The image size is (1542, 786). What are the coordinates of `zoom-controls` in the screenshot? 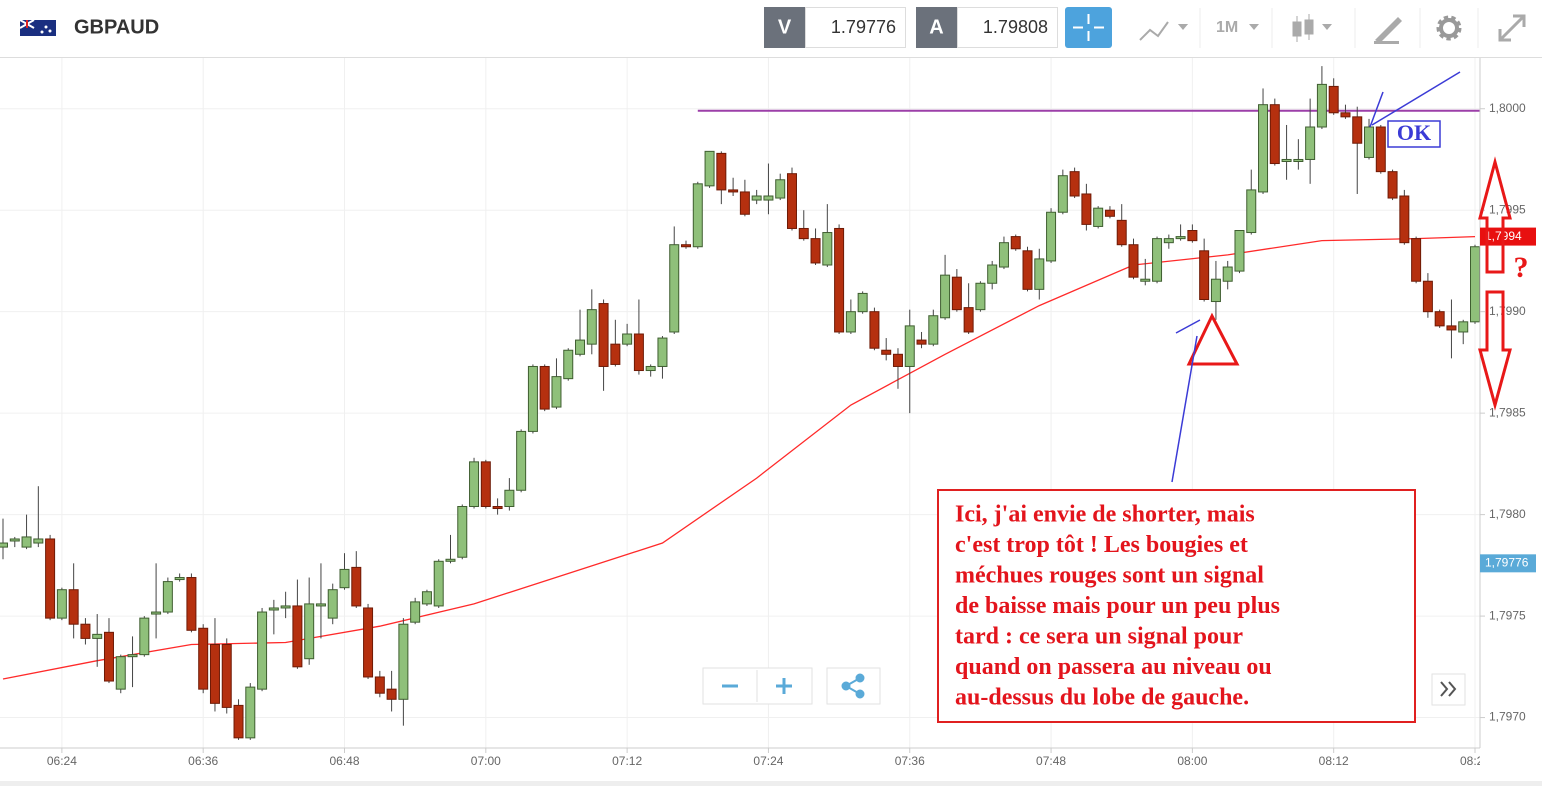 It's located at (1084, 686).